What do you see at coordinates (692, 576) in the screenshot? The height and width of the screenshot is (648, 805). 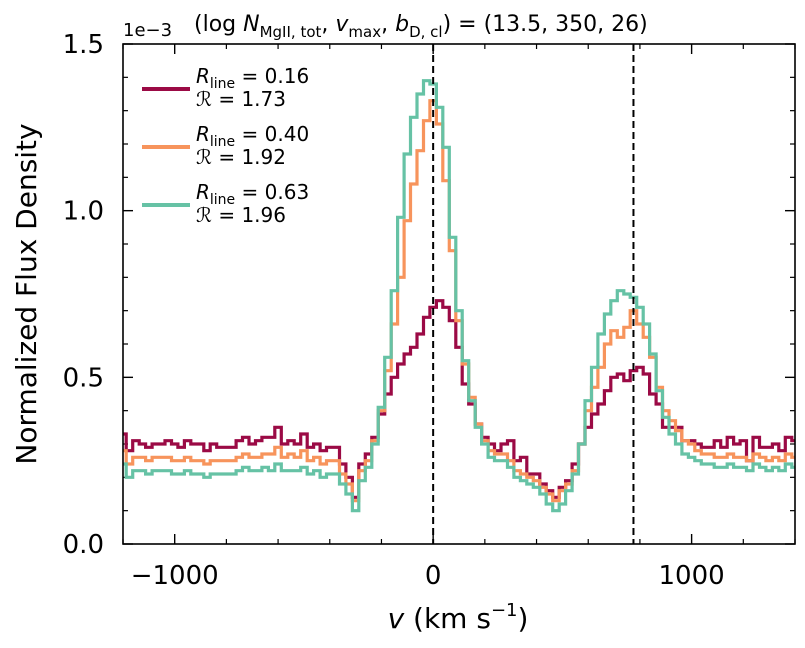 I see `x-tick-label: 1000` at bounding box center [692, 576].